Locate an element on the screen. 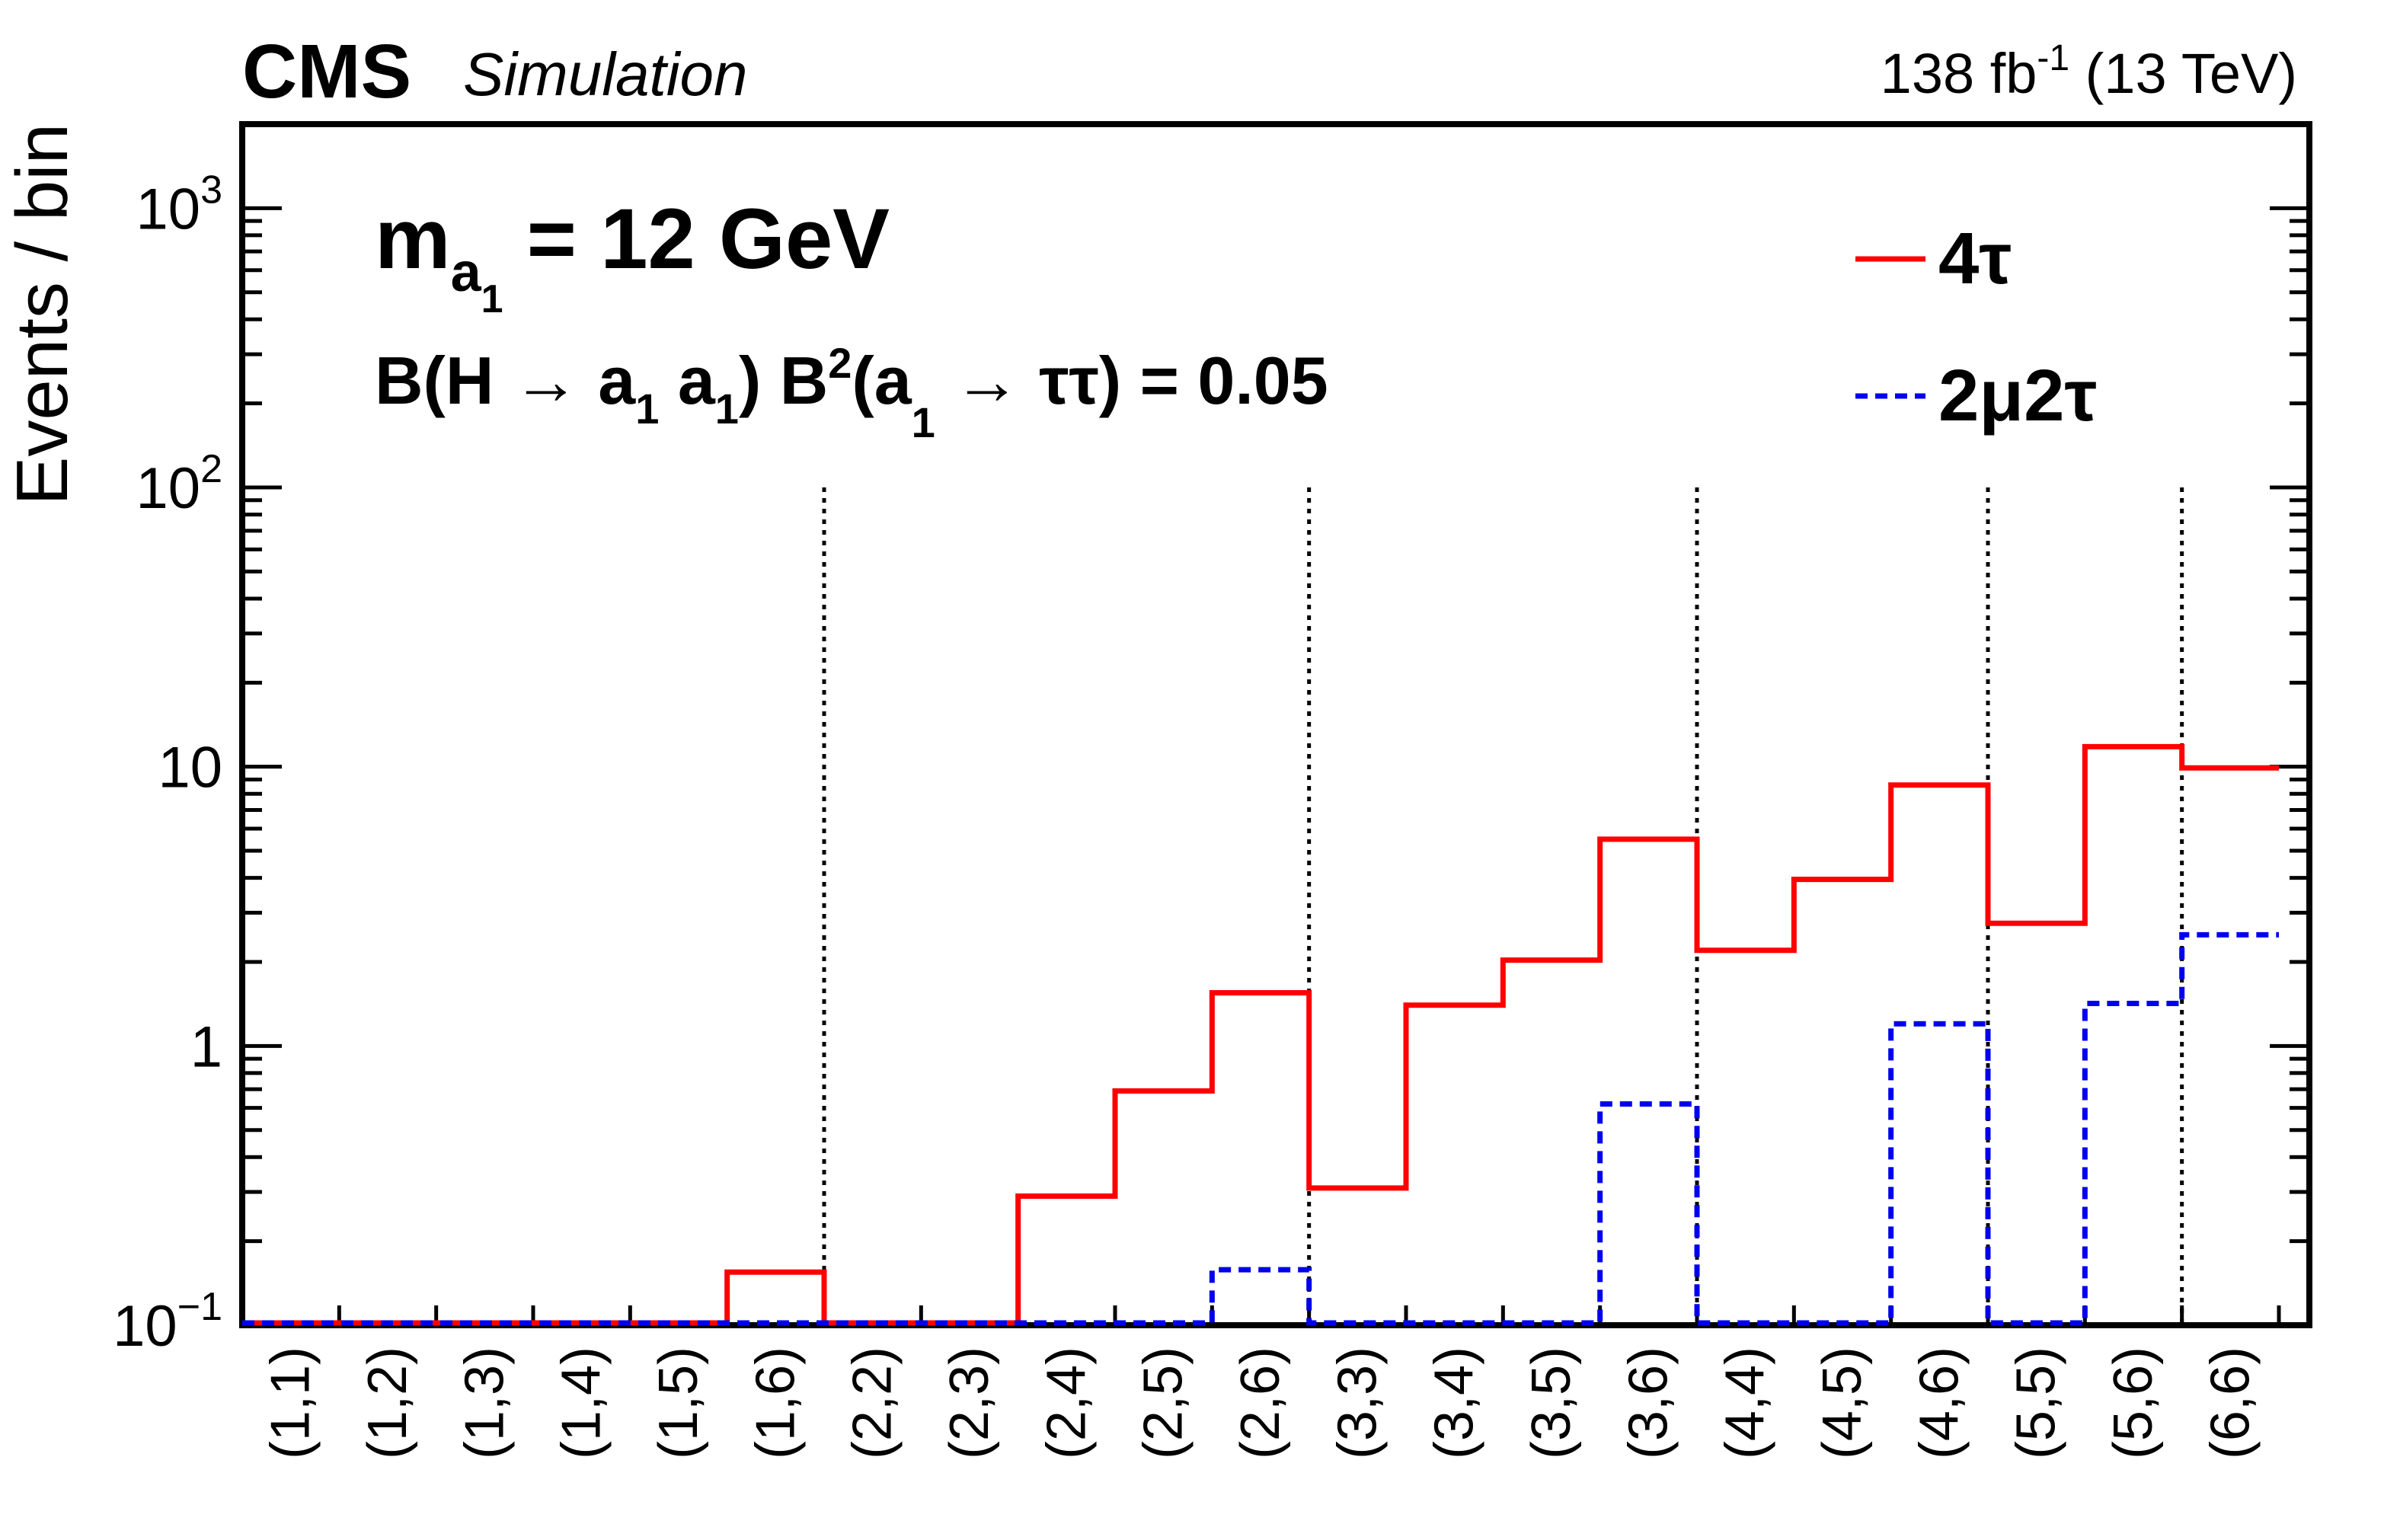  y-tick-label: 10³ is located at coordinates (179, 204).